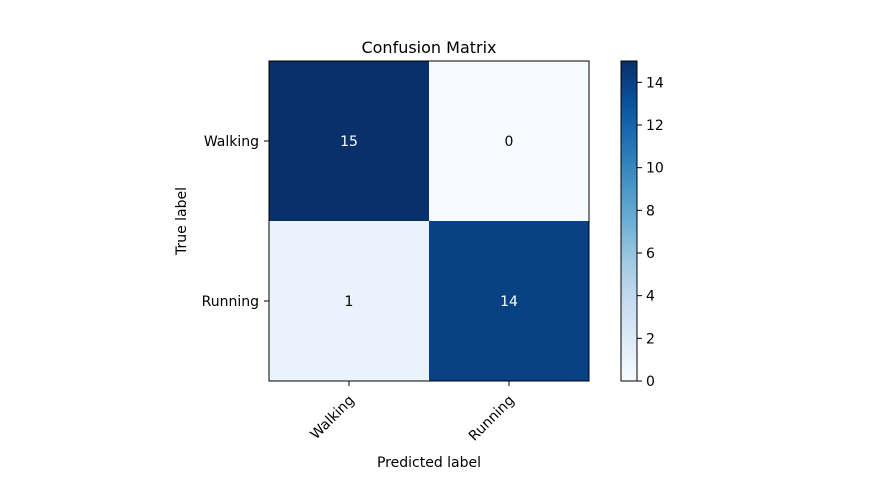 This screenshot has height=492, width=875. What do you see at coordinates (650, 382) in the screenshot?
I see `colorbar-tick-label: 0` at bounding box center [650, 382].